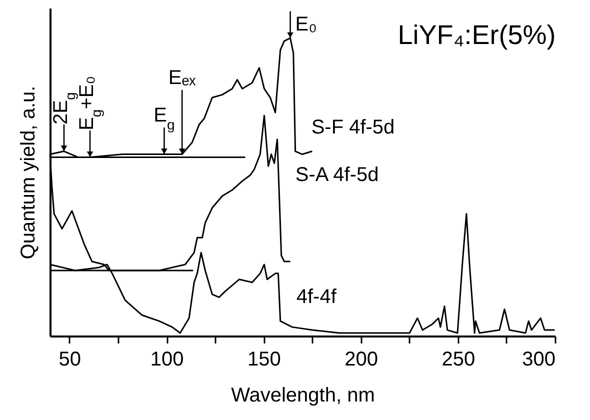  I want to click on x-tick-label: 100, so click(167, 359).